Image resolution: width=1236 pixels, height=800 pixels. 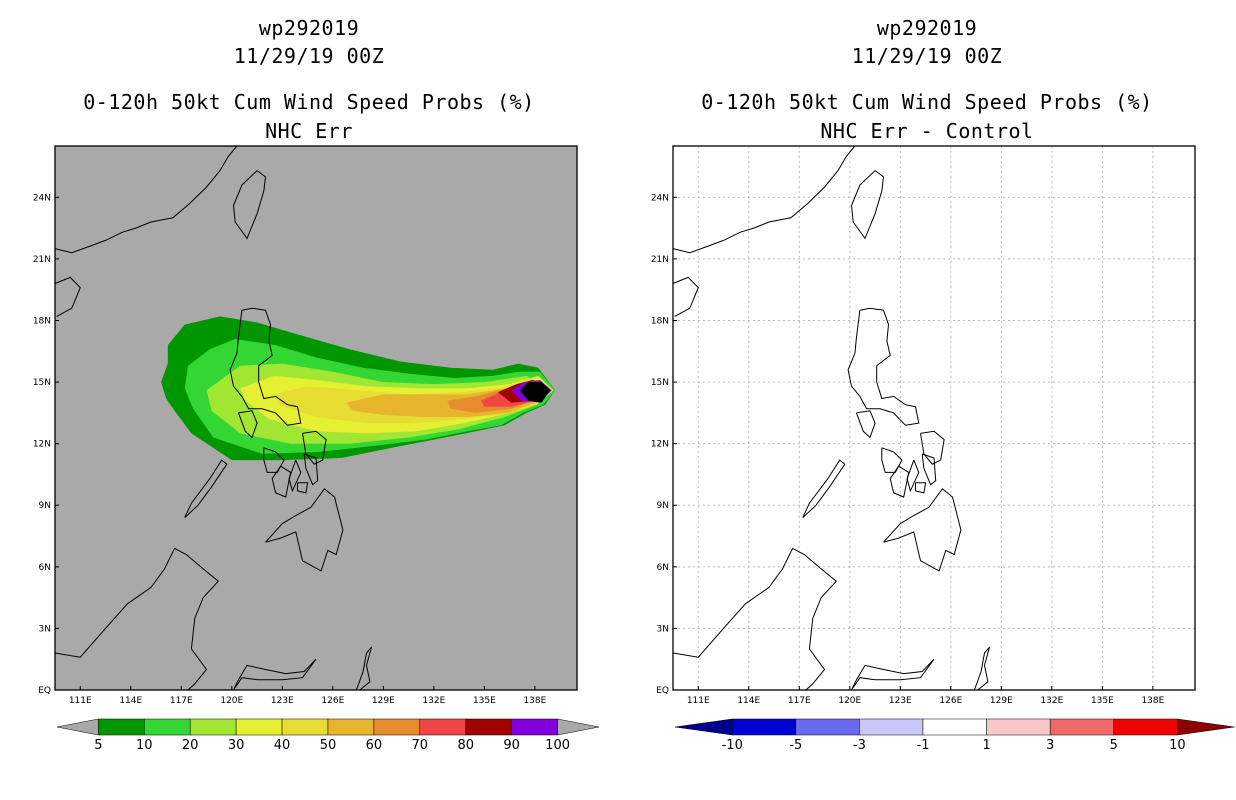 What do you see at coordinates (374, 745) in the screenshot?
I see `colorbar-label: 60` at bounding box center [374, 745].